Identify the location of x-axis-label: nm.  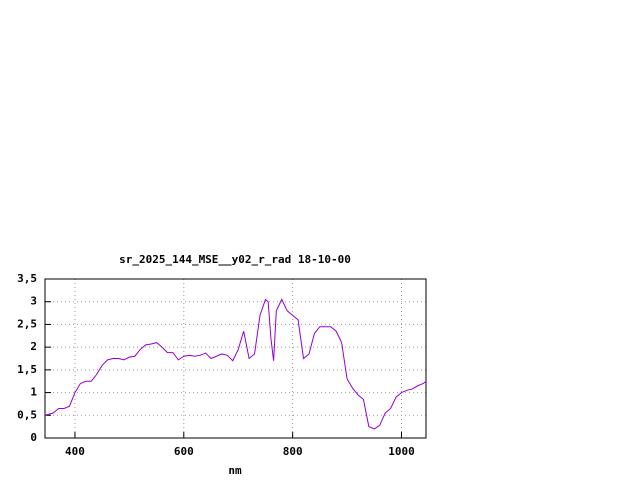
(235, 470).